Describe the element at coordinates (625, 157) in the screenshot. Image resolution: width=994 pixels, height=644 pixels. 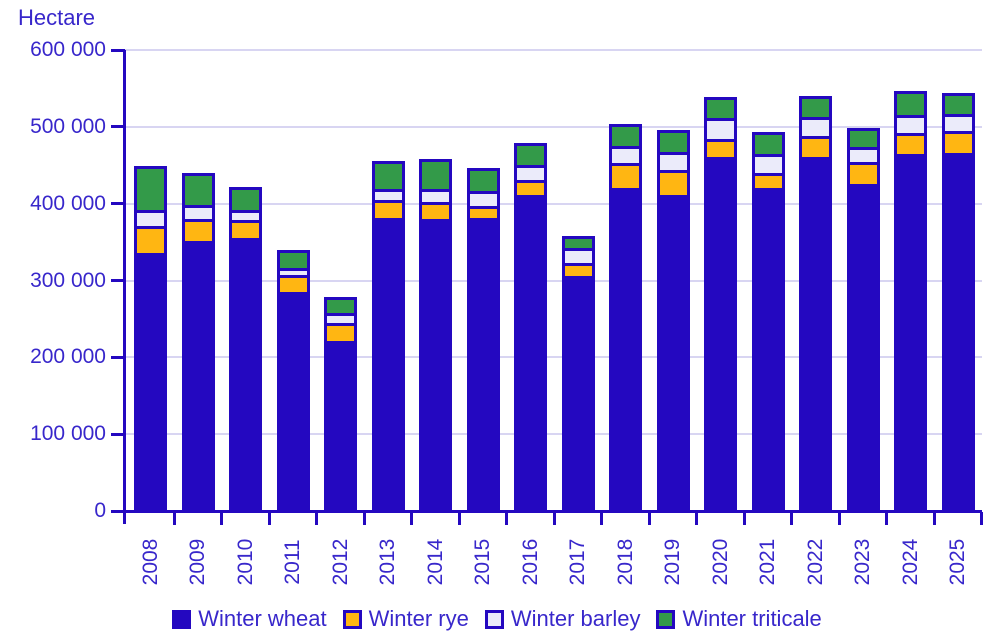
I see `bar-segment-2018-winter-barley` at that location.